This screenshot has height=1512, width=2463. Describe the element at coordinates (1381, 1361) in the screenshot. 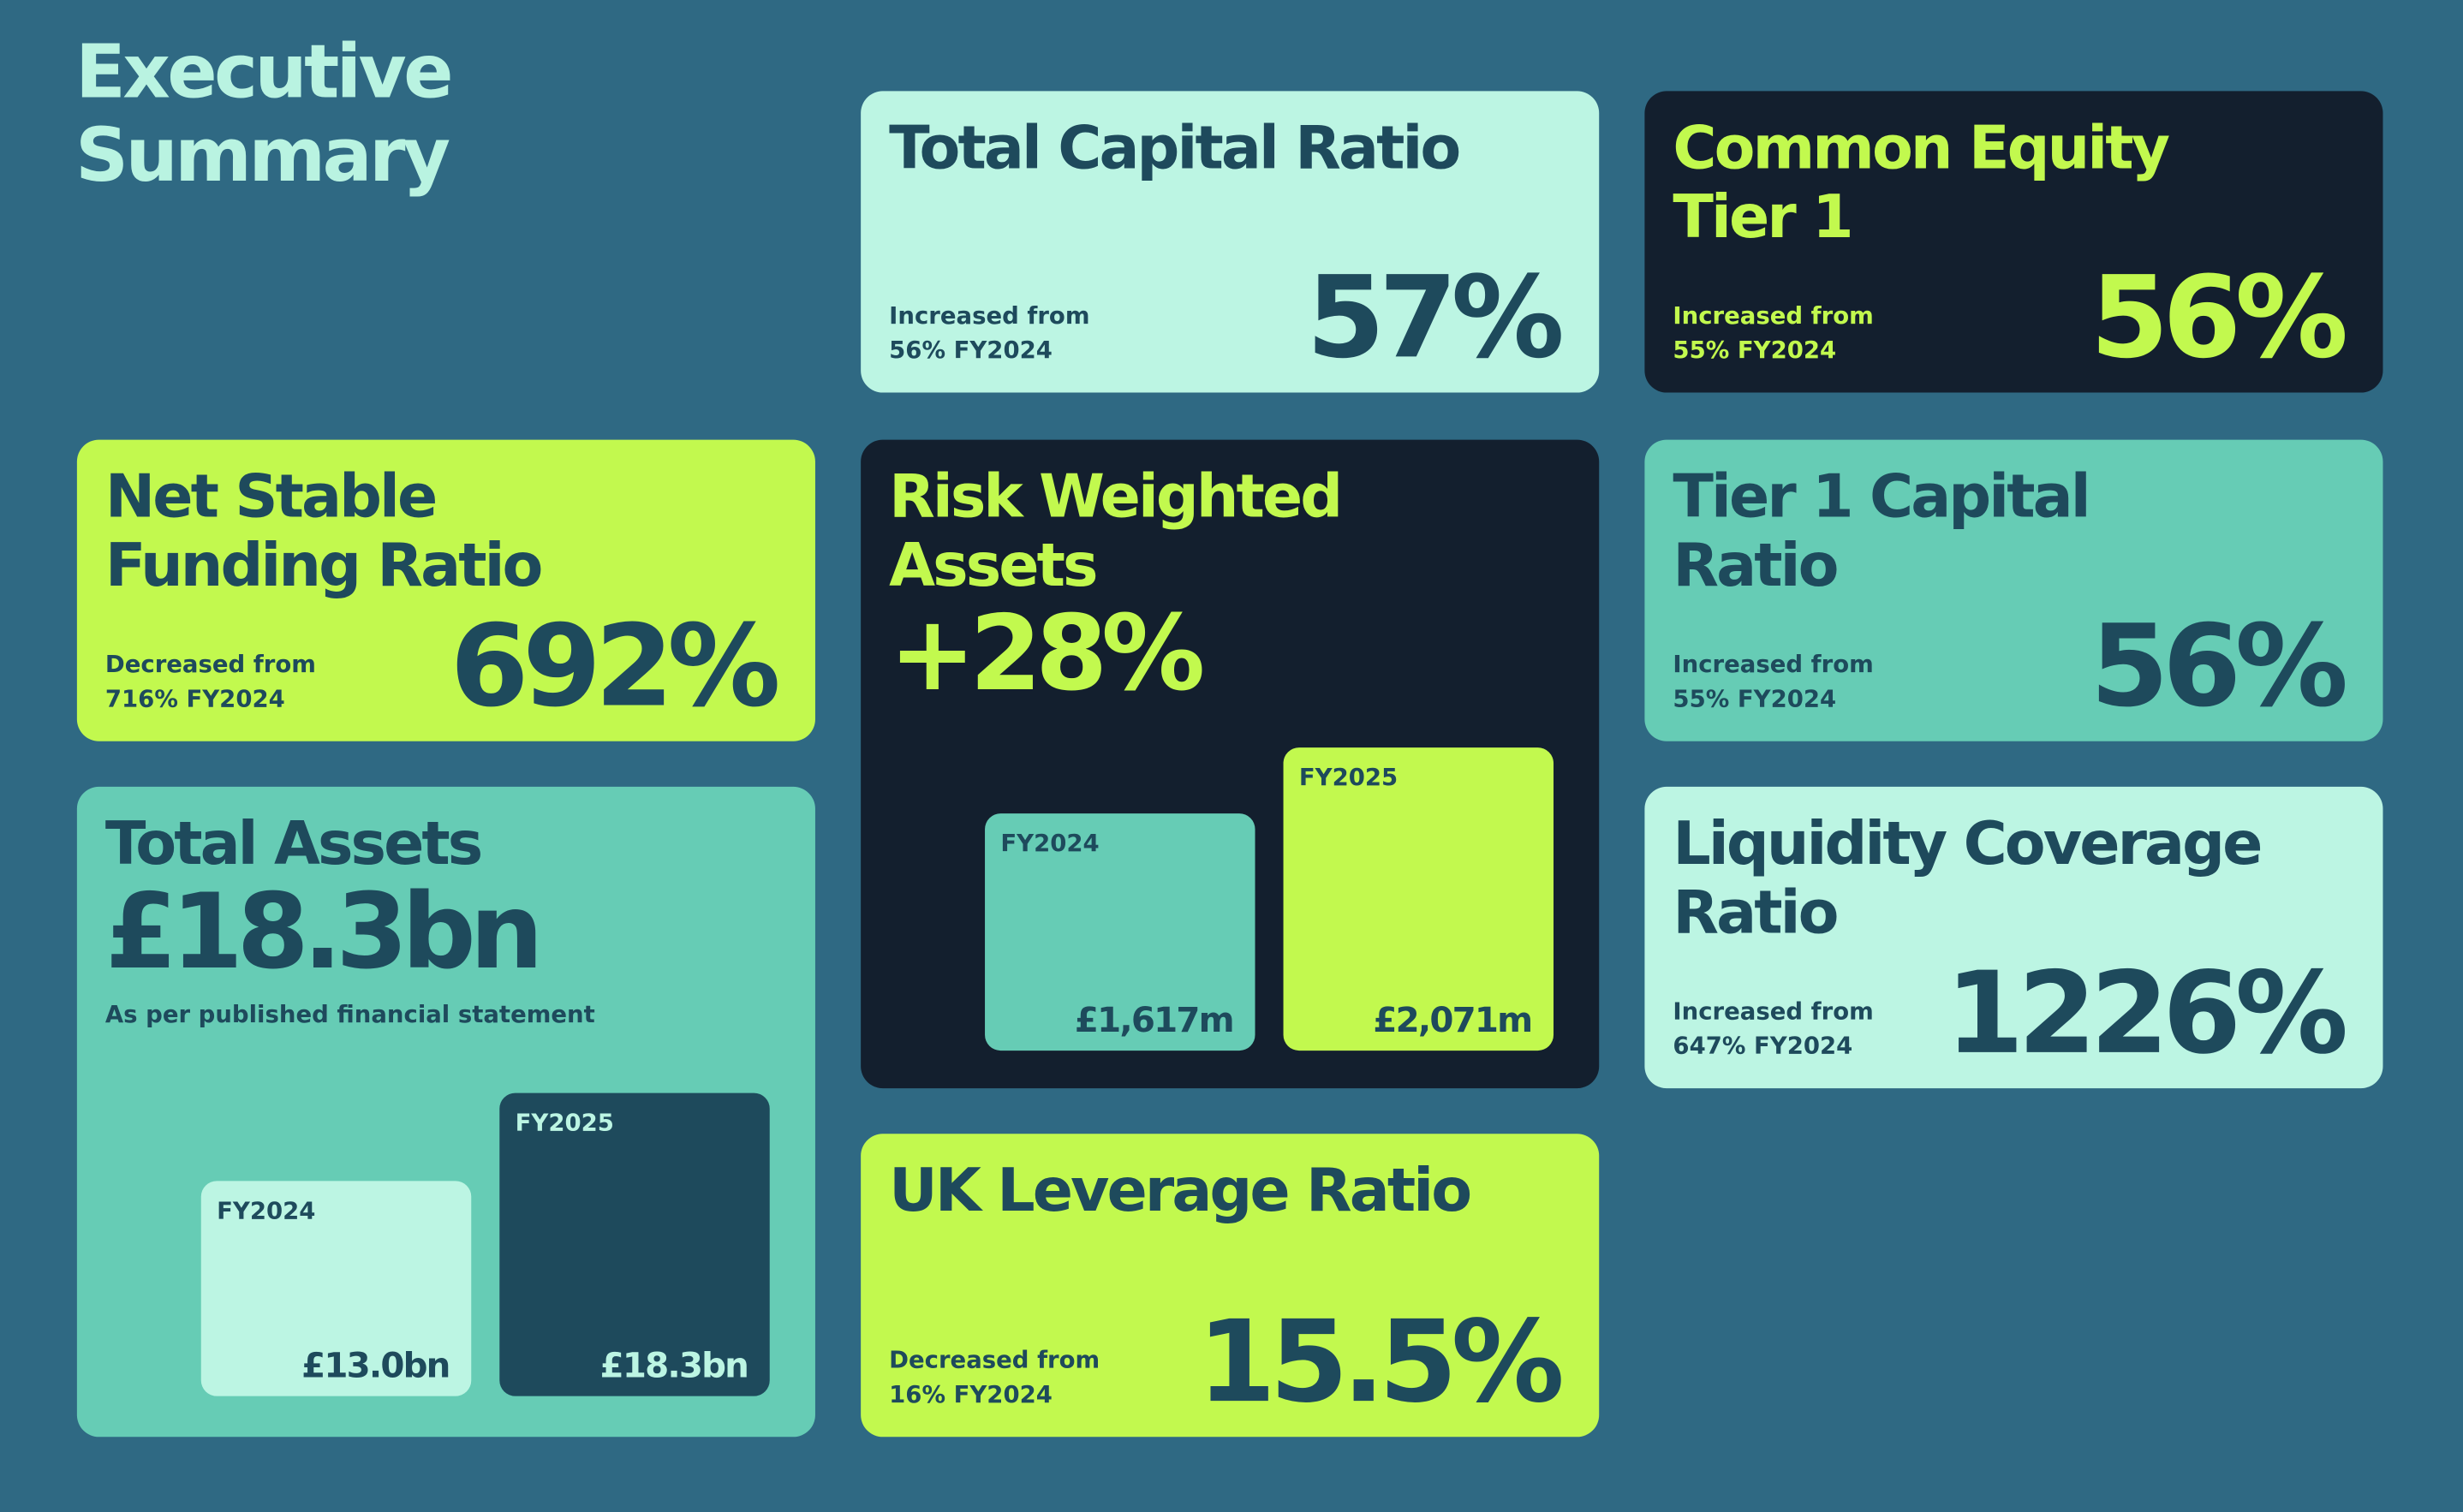

I see `card-value: 15.5%` at that location.